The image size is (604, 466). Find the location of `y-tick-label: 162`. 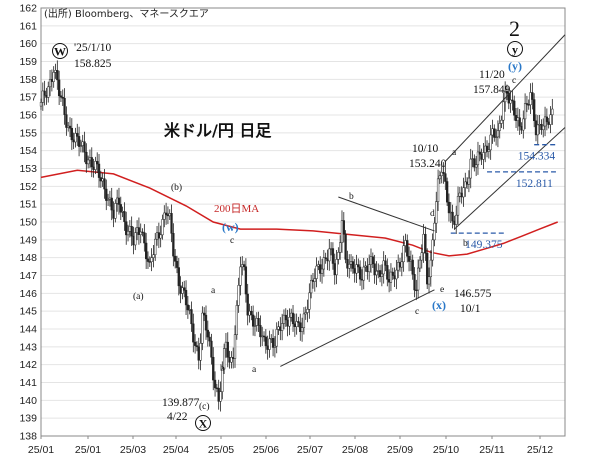

y-tick-label: 162 is located at coordinates (28, 9).